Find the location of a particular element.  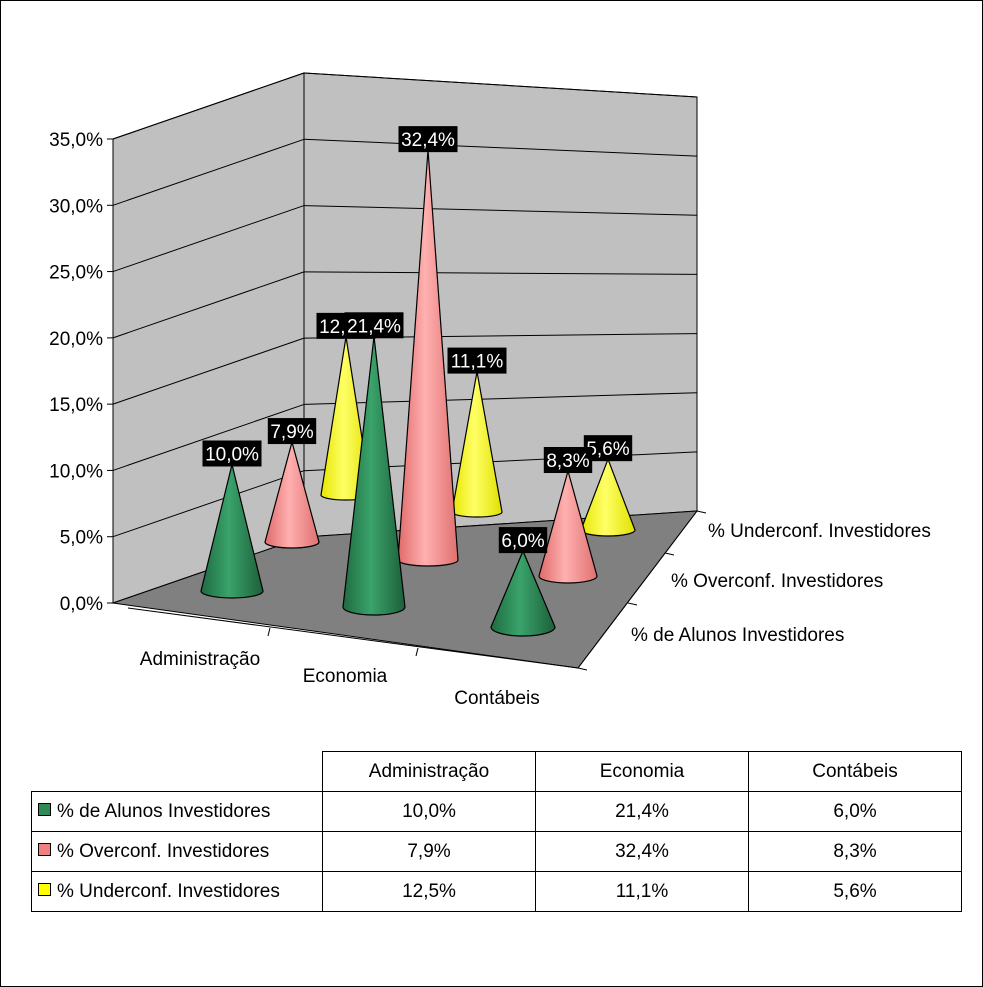

table-row: % Overconf. Investidores 7,9% 32,4% 8,3% is located at coordinates (496, 851).